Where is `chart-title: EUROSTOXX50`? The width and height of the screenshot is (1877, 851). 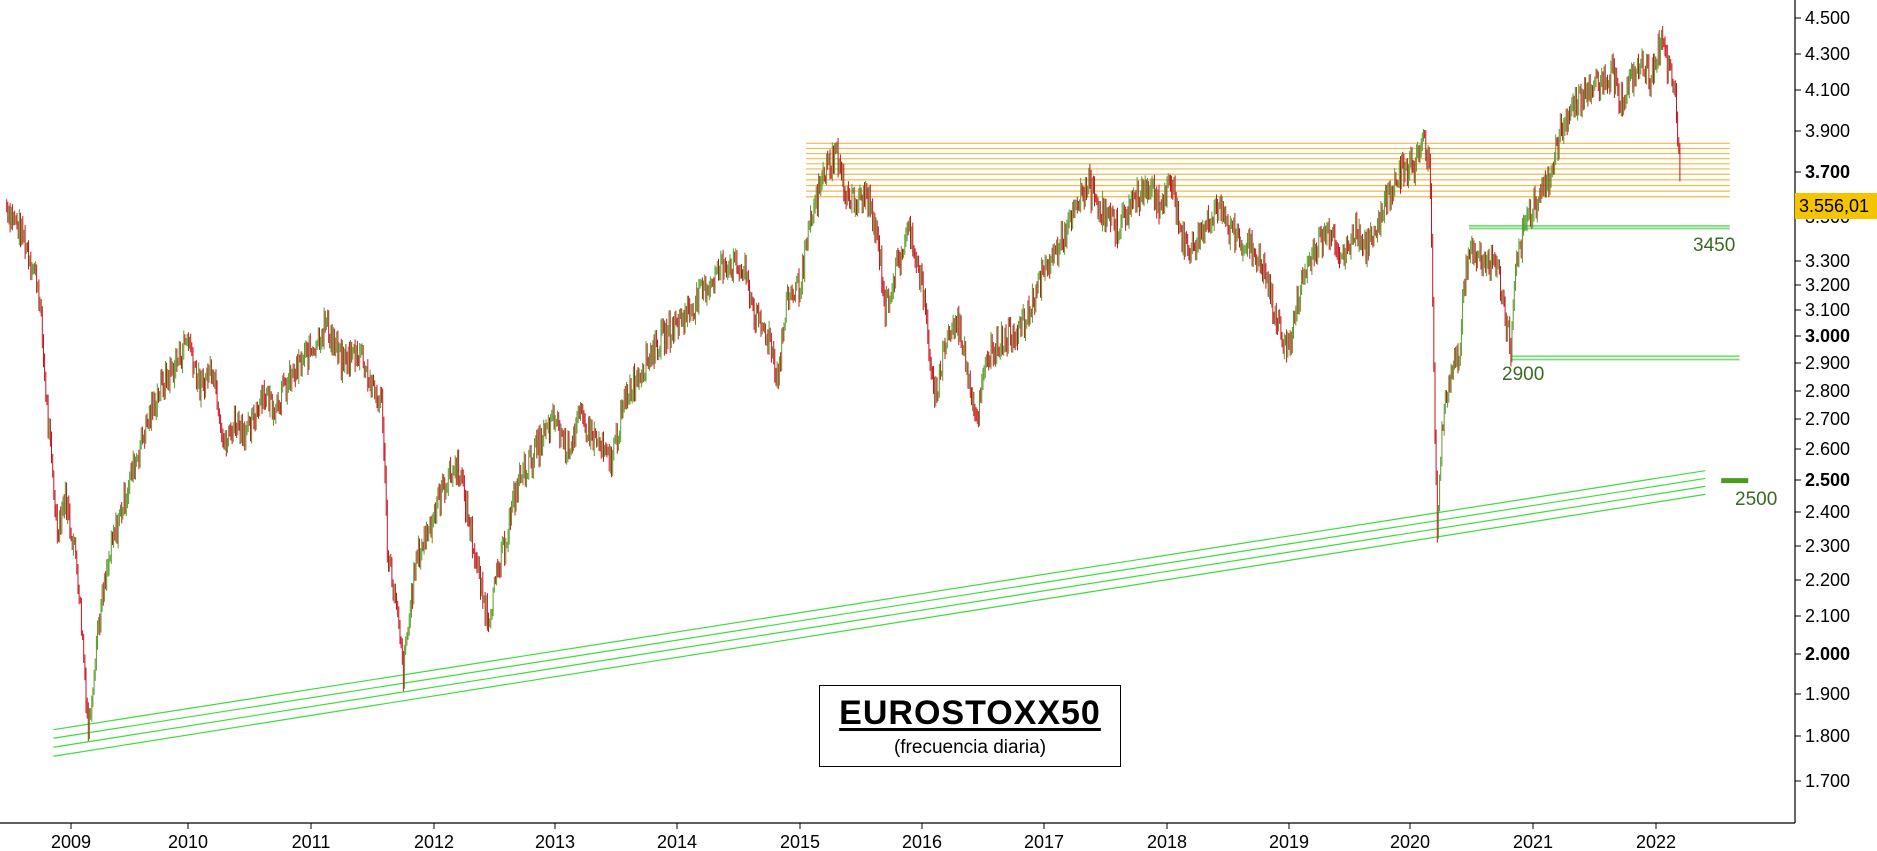
chart-title: EUROSTOXX50 is located at coordinates (970, 713).